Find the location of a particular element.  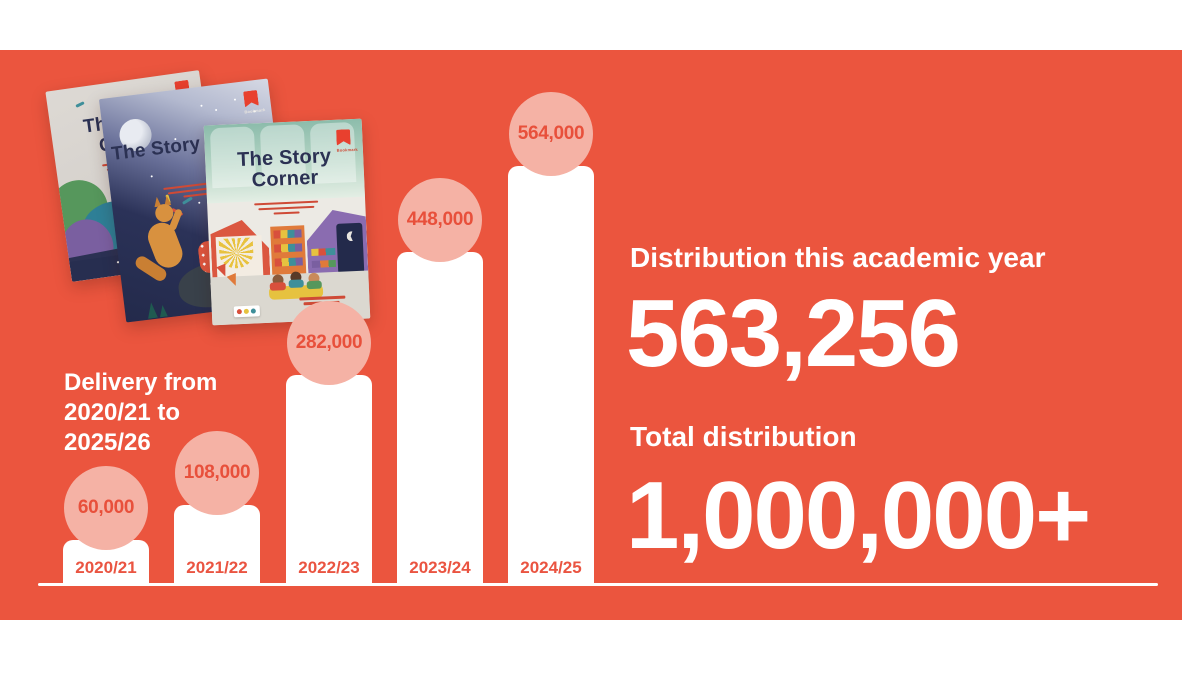

category-label: 2021/22 is located at coordinates (217, 567).